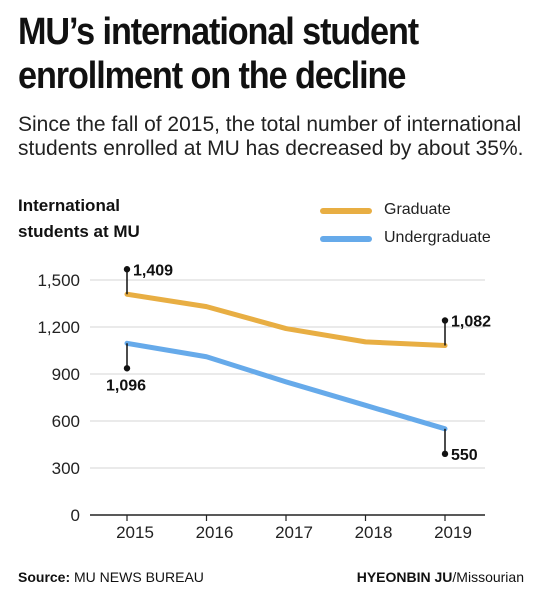 This screenshot has width=542, height=599. I want to click on data-label: 1,082, so click(471, 321).